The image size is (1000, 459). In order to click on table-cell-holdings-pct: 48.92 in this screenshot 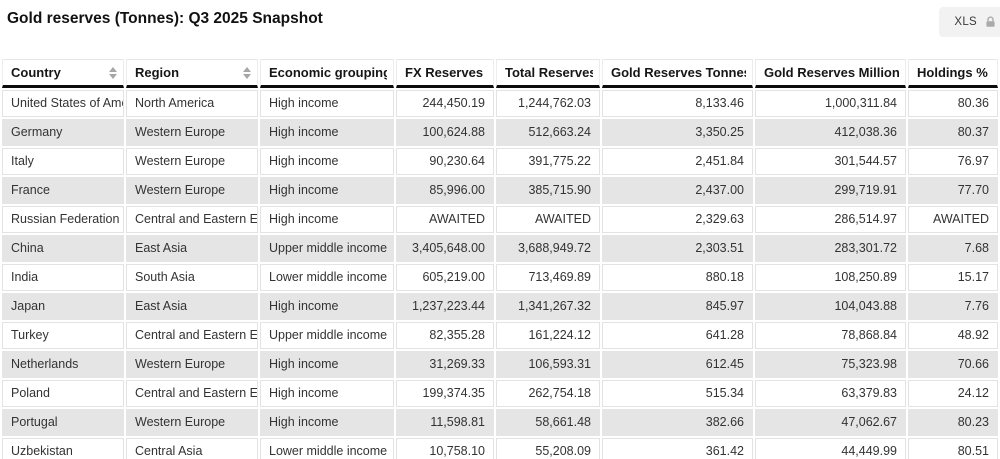, I will do `click(953, 335)`.